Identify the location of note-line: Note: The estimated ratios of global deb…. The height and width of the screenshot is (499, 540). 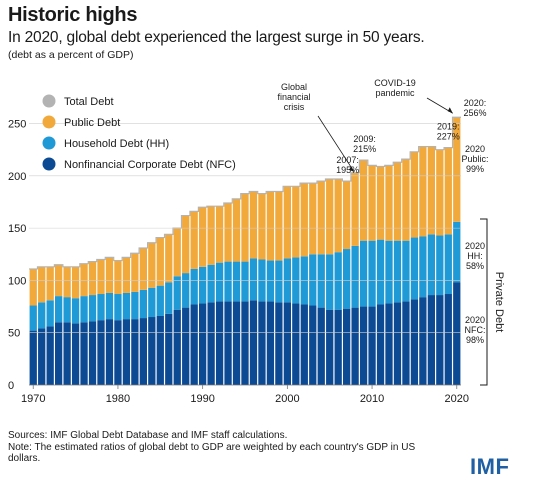
(212, 453).